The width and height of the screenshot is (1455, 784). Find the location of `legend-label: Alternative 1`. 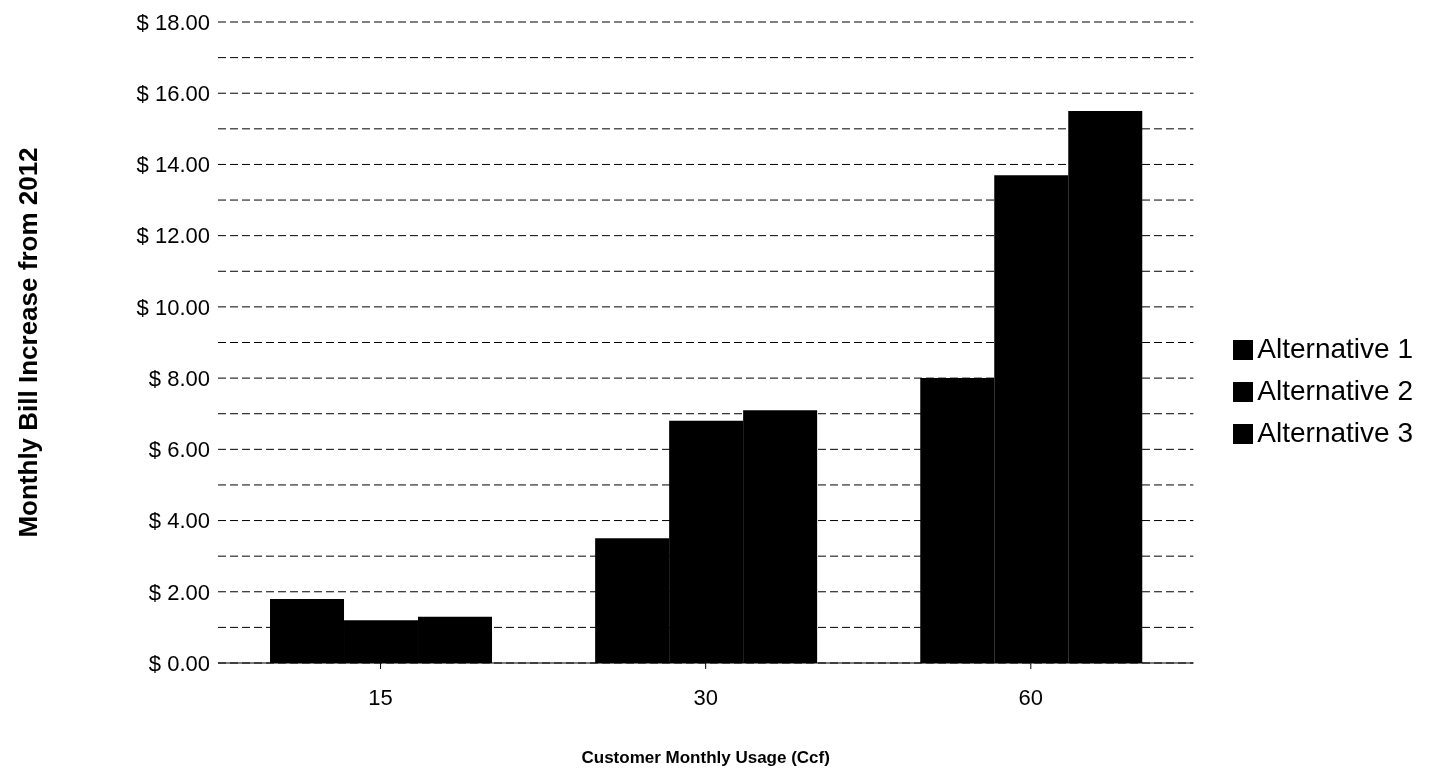

legend-label: Alternative 1 is located at coordinates (1335, 348).